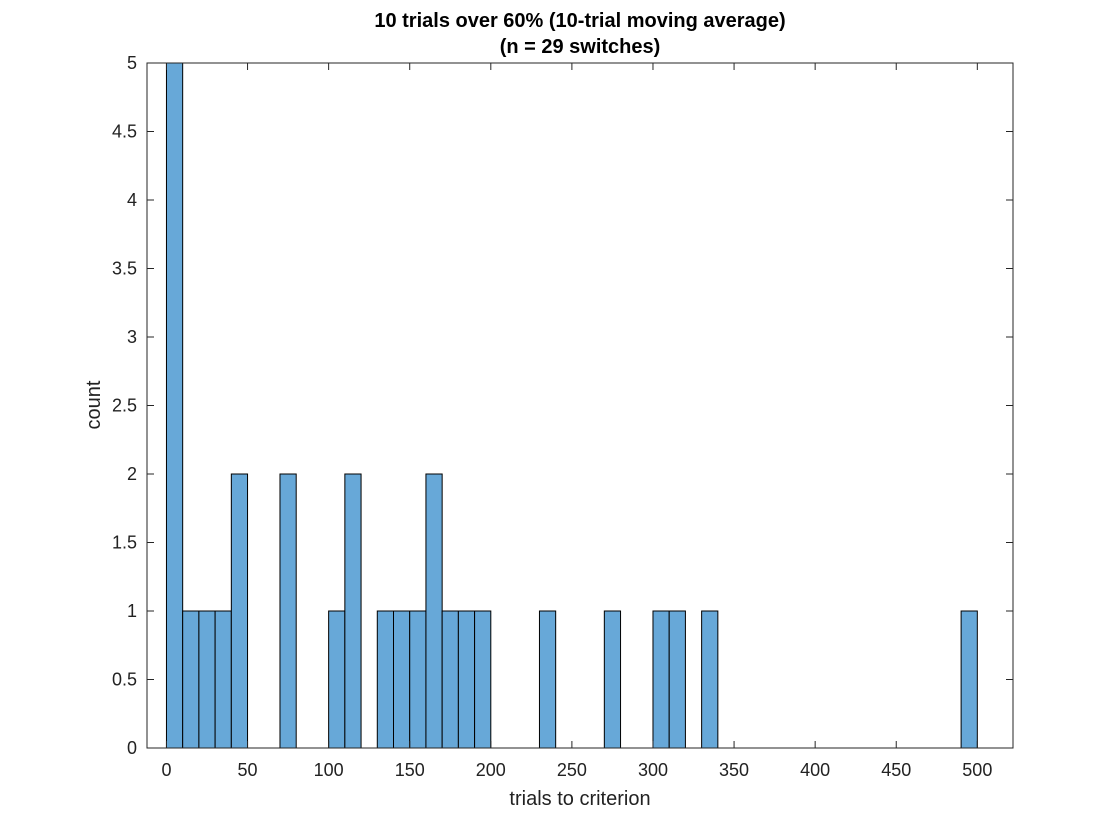 The width and height of the screenshot is (1120, 840). Describe the element at coordinates (248, 770) in the screenshot. I see `x-tick-label: 50` at that location.